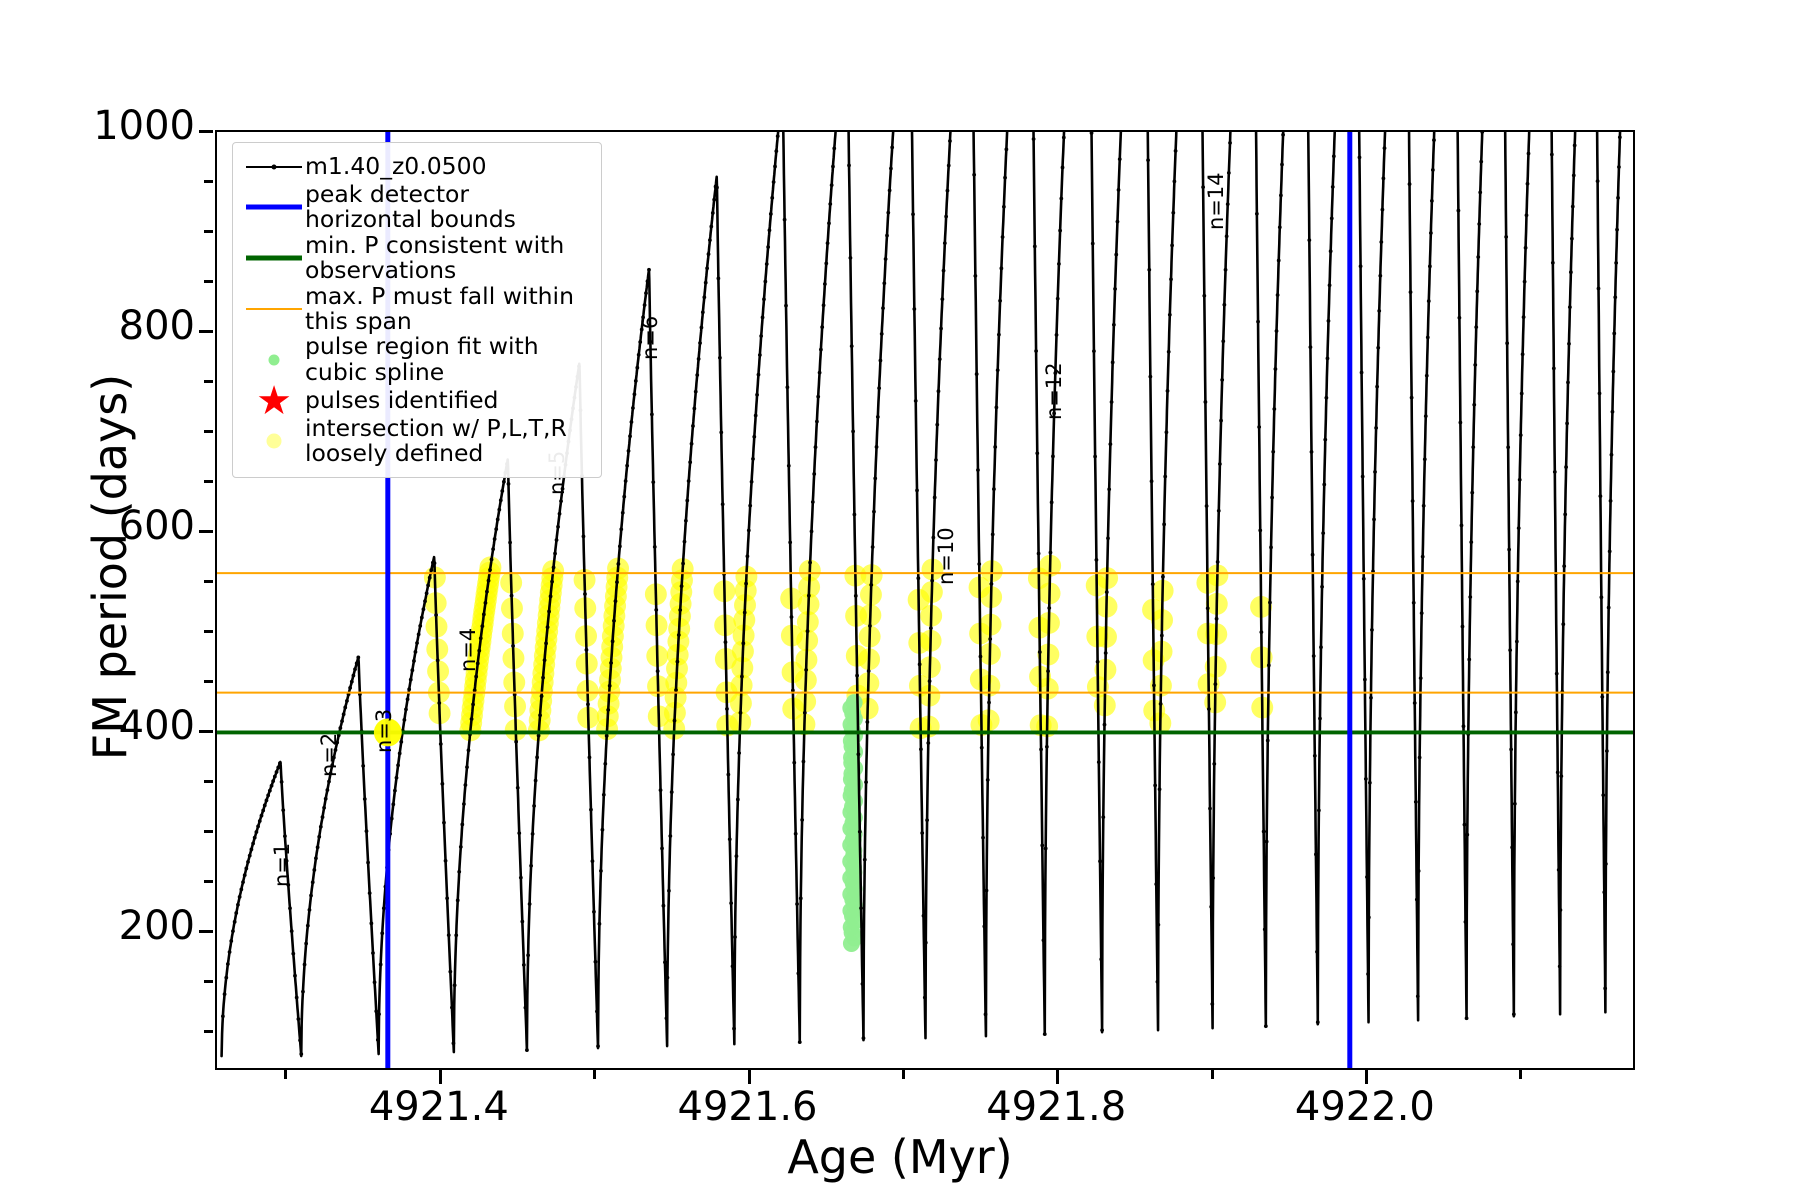 Image resolution: width=1800 pixels, height=1200 pixels. I want to click on horizontal-threshold-lines, so click(925, 653).